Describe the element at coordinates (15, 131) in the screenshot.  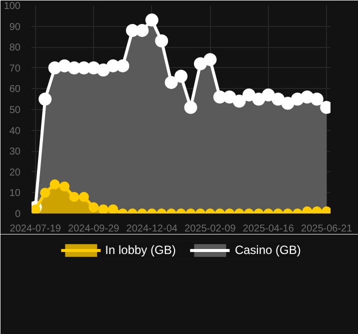
I see `y-tick-label: 40` at that location.